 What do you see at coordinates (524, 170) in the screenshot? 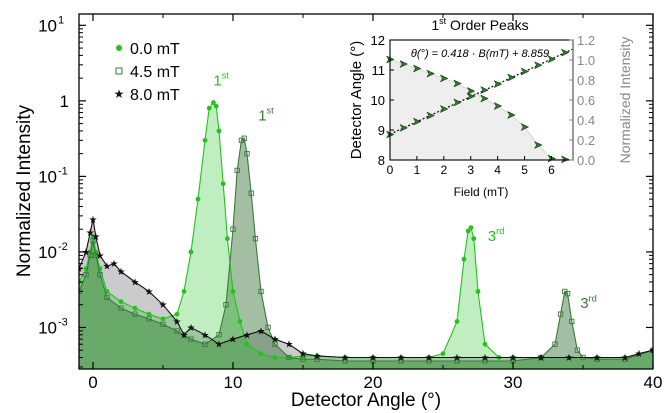
I see `inset-x-tick-label: 5` at bounding box center [524, 170].